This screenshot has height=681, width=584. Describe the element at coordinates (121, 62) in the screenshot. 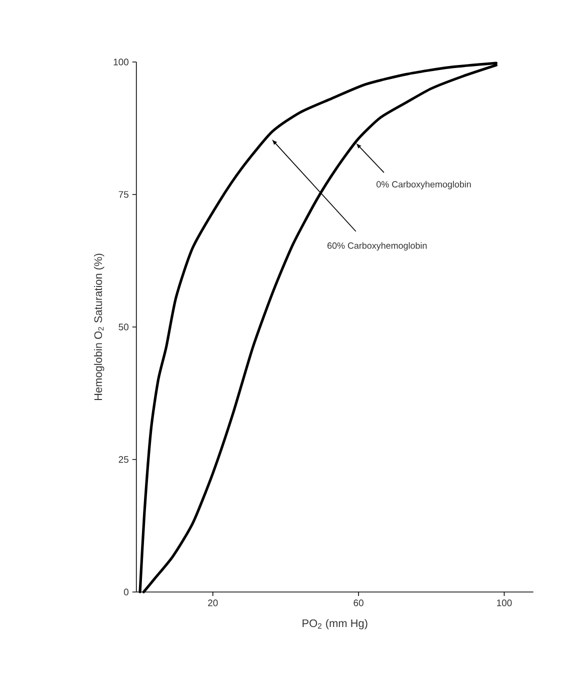

I see `y-tick-label: 100` at that location.